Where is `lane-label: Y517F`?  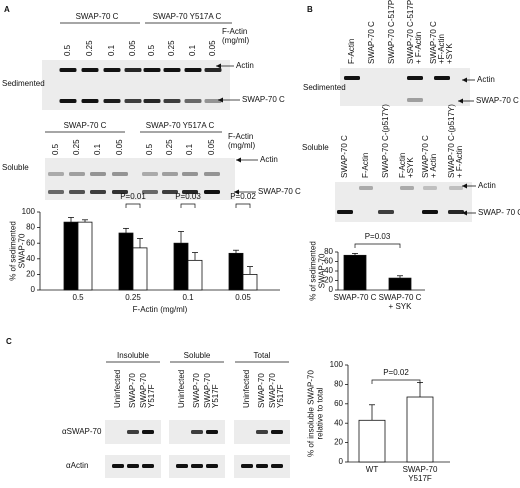 lane-label: Y517F is located at coordinates (280, 396).